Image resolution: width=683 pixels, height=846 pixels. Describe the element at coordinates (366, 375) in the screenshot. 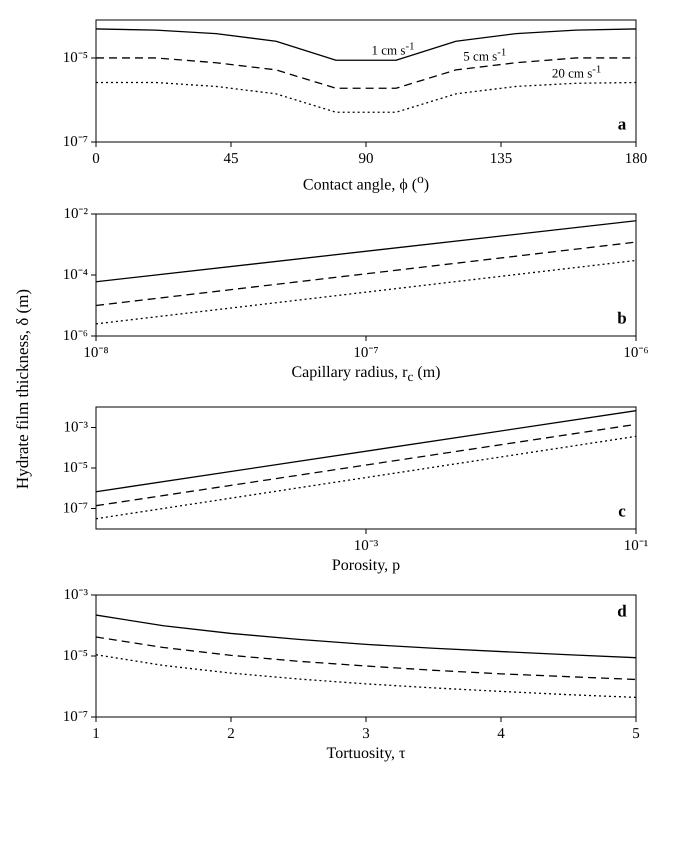

I see `x-axis-title: Capillary radius, r$_{c}$ (m)` at that location.